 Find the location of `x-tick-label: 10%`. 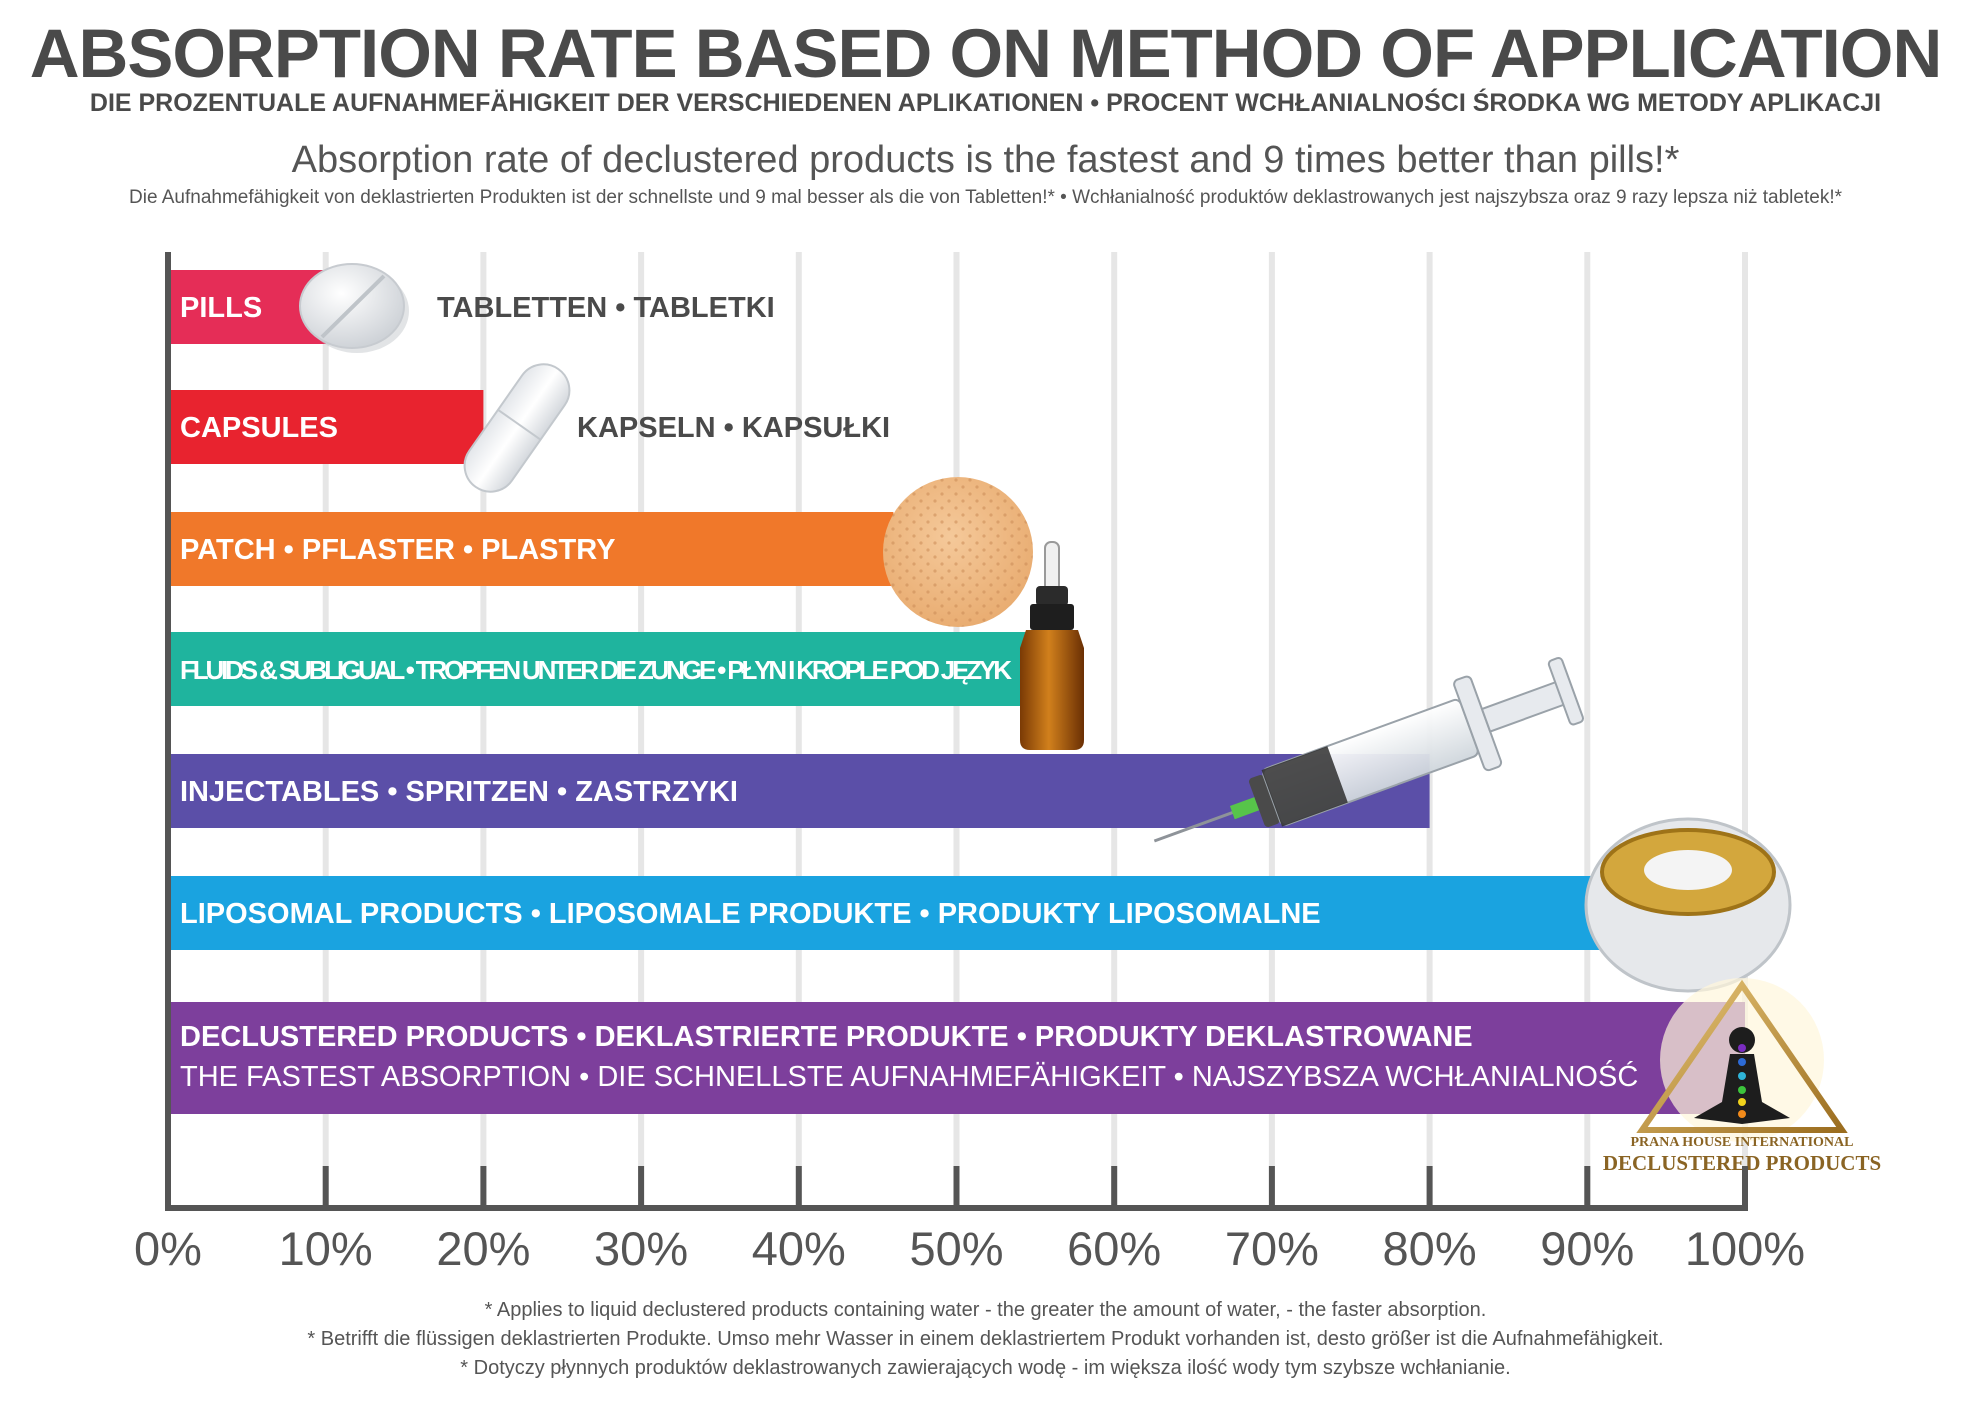

x-tick-label: 10% is located at coordinates (326, 1248).